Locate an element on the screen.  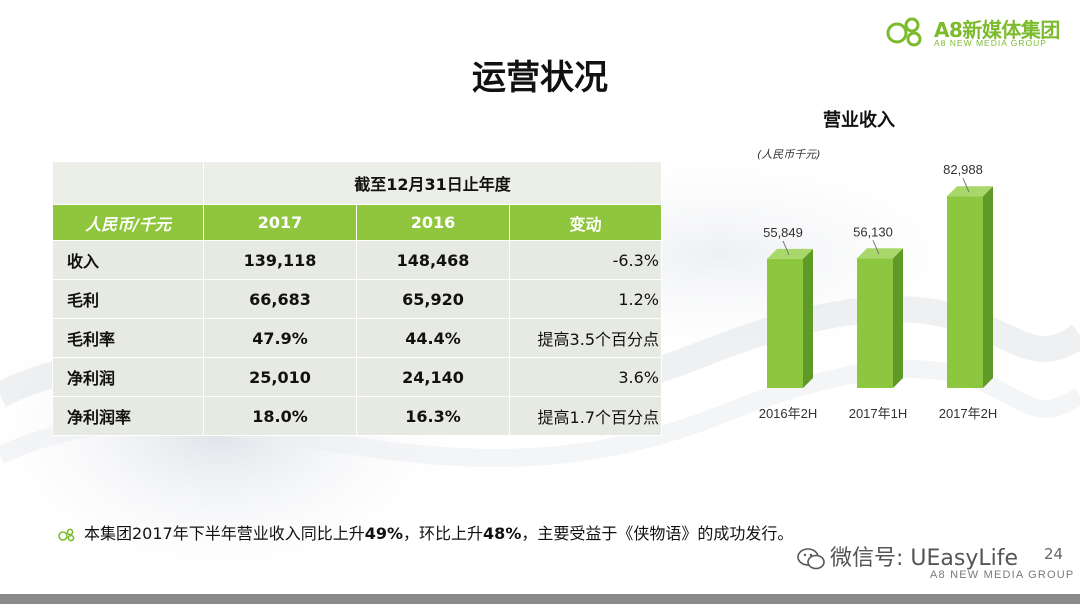
x-tick-label-1: 2016年2H is located at coordinates (788, 413).